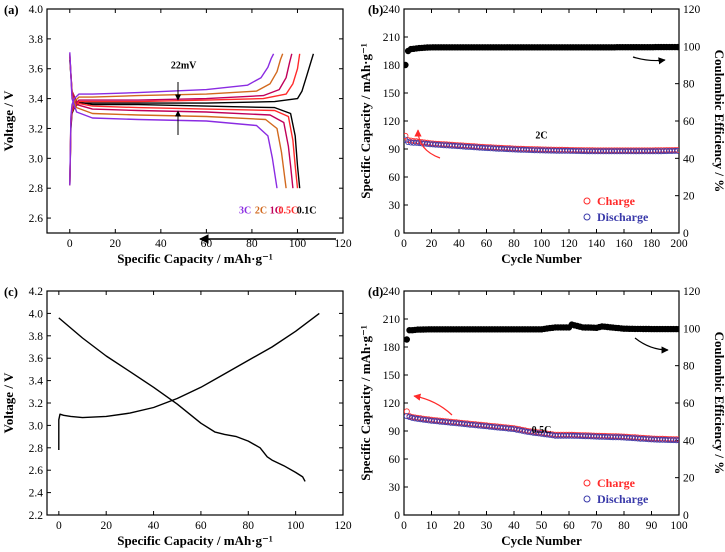 The height and width of the screenshot is (552, 725). Describe the element at coordinates (616, 201) in the screenshot. I see `legend-label-charge: Charge` at that location.